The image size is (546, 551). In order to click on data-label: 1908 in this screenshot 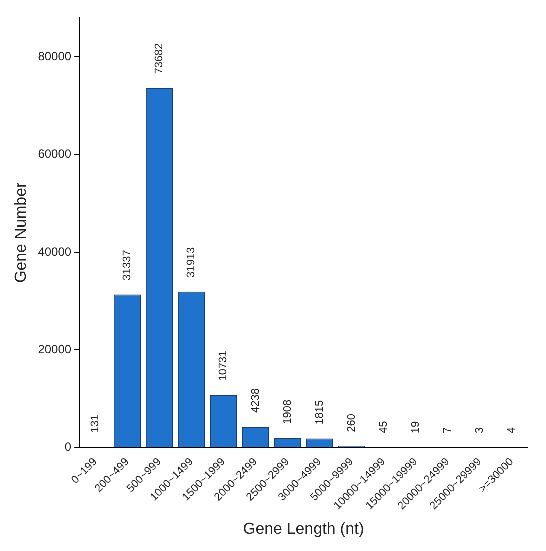, I will do `click(288, 412)`.